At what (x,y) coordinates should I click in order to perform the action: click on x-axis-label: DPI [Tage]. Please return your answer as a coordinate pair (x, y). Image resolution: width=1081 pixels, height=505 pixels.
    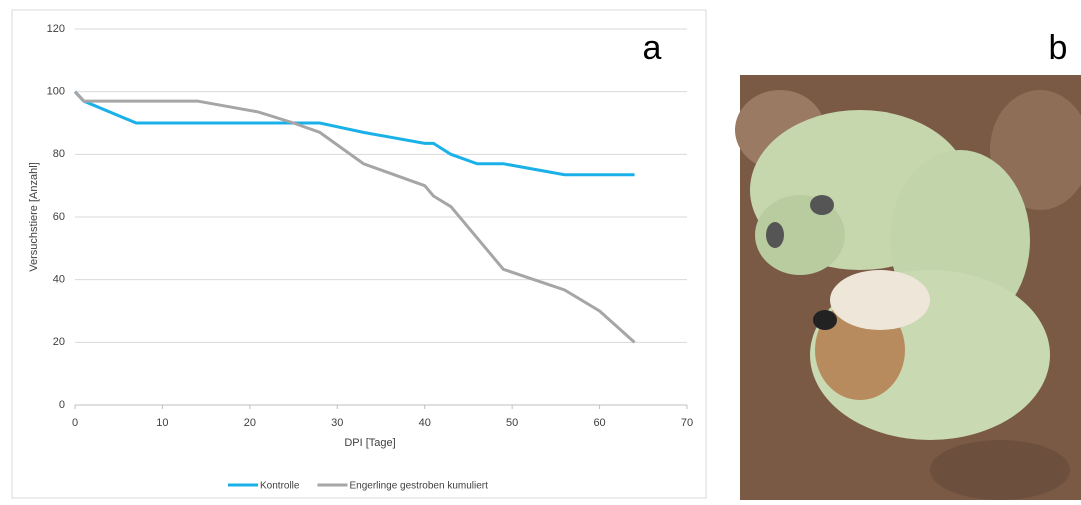
    Looking at the image, I should click on (369, 443).